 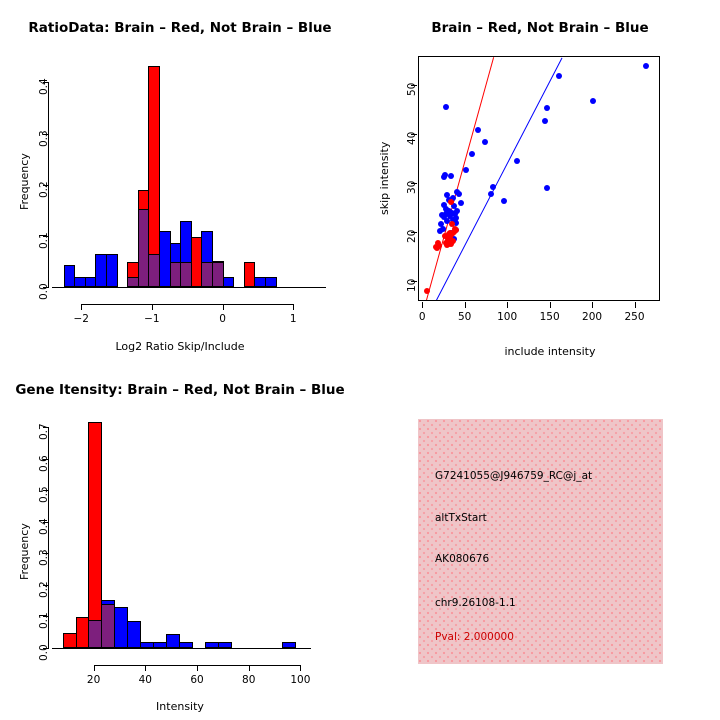 What do you see at coordinates (217, 274) in the screenshot?
I see `ratio-bar-overlap` at bounding box center [217, 274].